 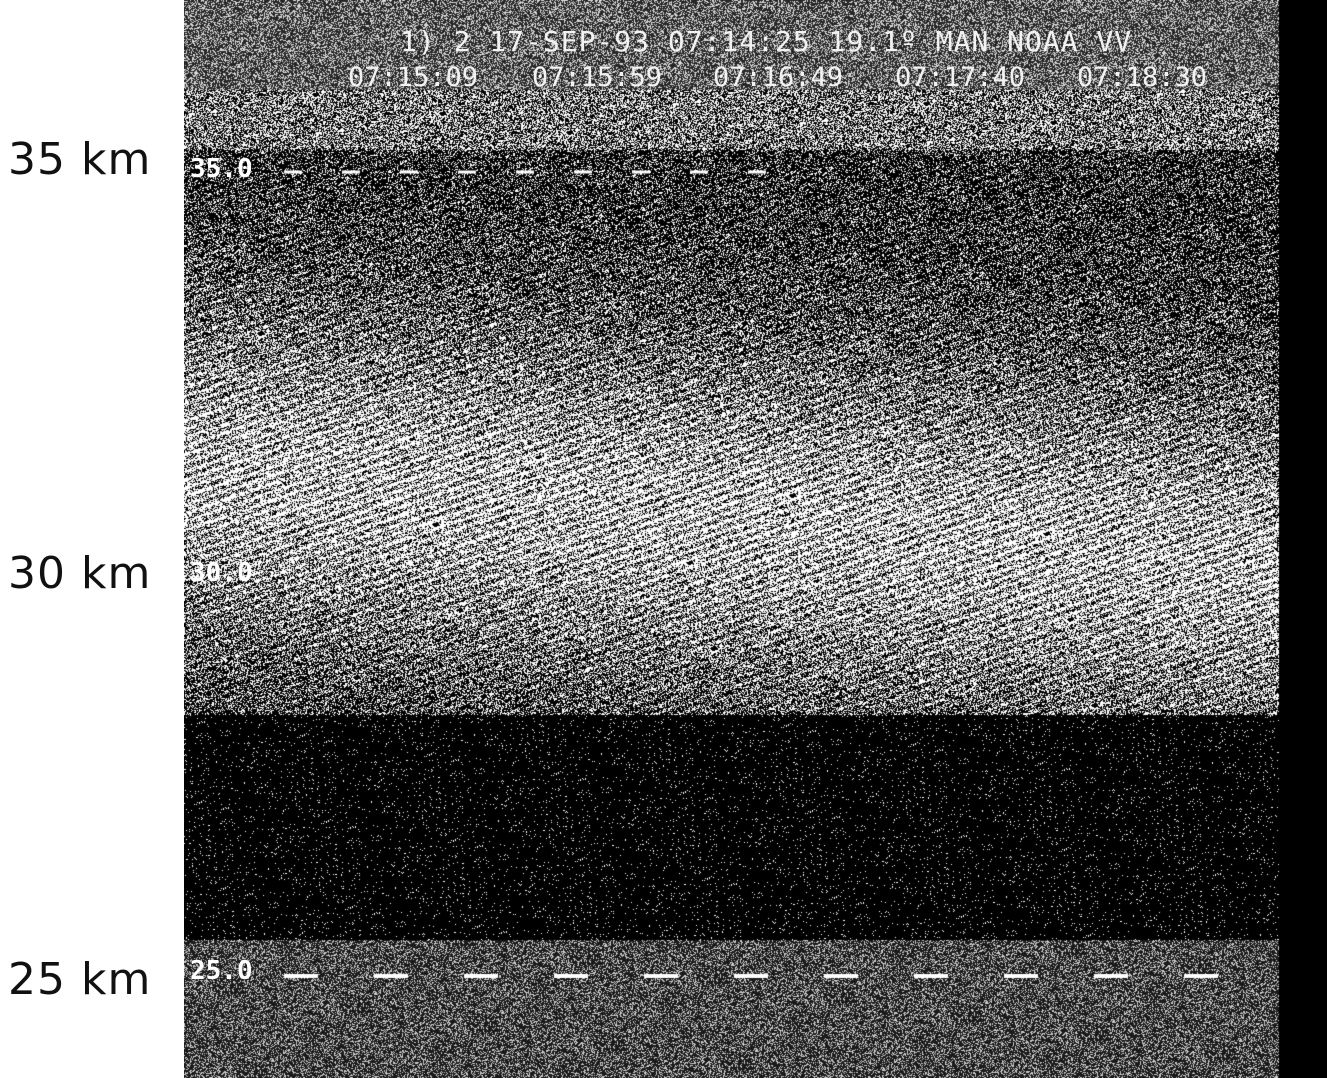 I want to click on axis-mark-25: 25.0, so click(x=221, y=971).